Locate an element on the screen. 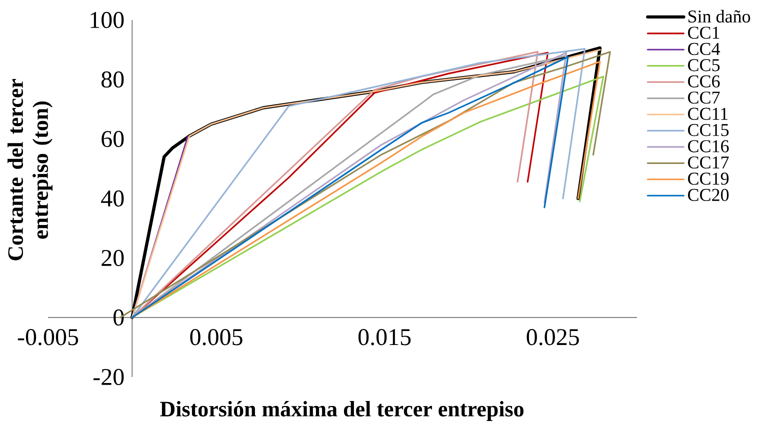 The height and width of the screenshot is (433, 757). legend-label: CC19 is located at coordinates (708, 178).